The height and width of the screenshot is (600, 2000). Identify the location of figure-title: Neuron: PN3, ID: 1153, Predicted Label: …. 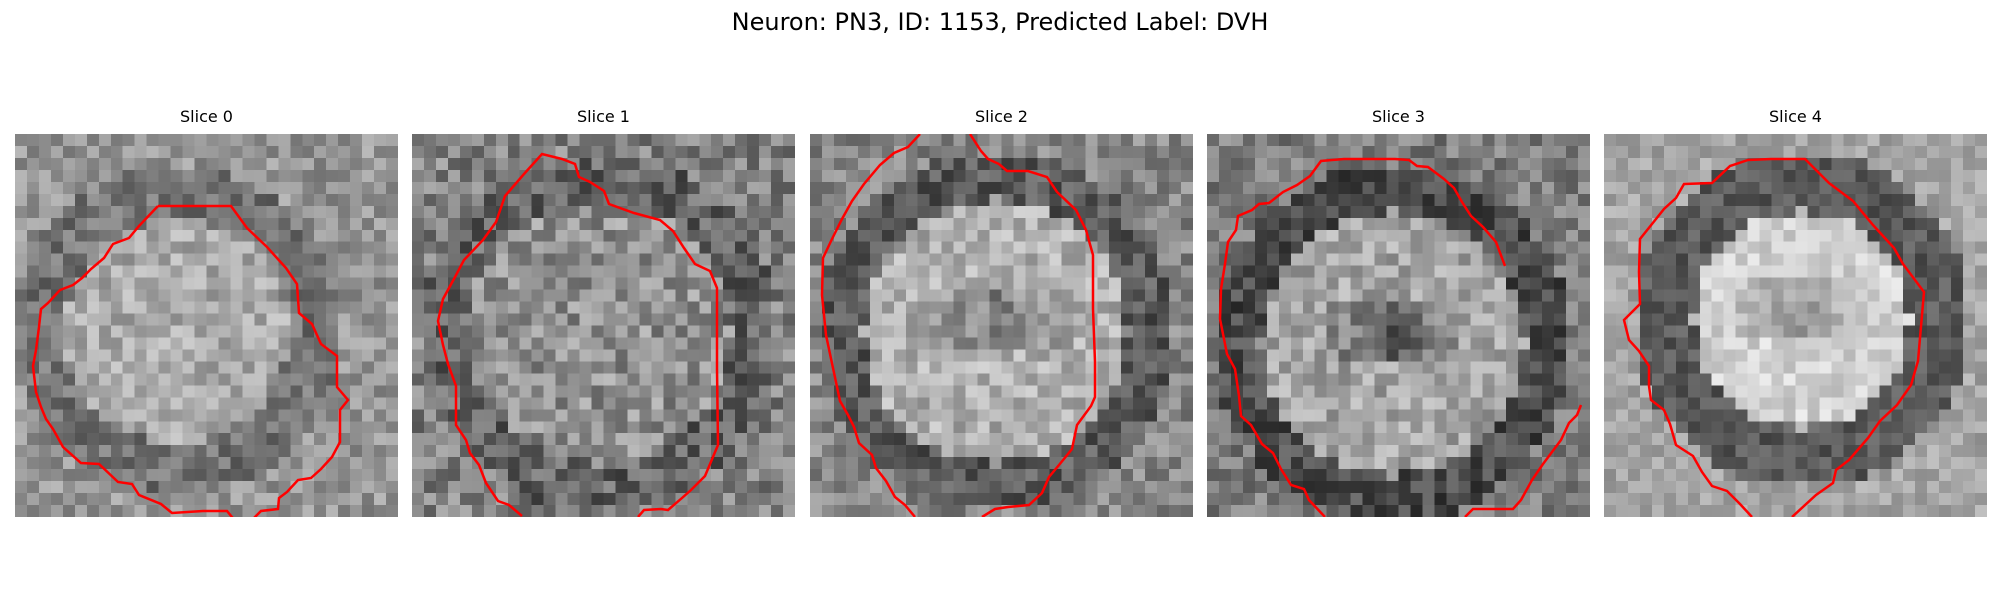
(1000, 22).